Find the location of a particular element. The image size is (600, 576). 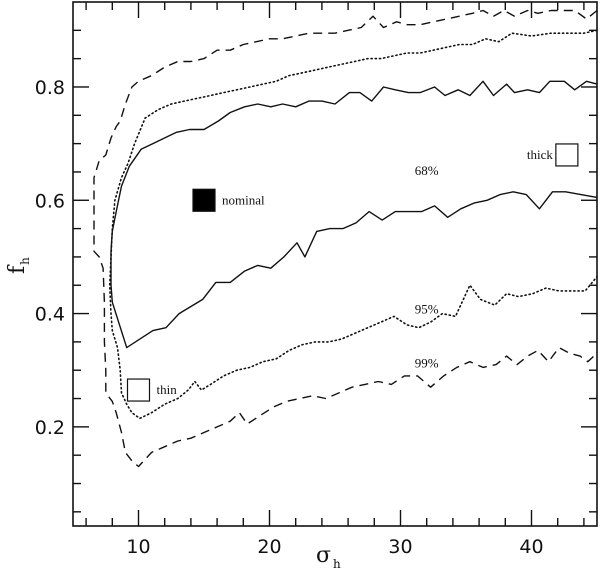

y-axis-title: fh is located at coordinates (18, 265).